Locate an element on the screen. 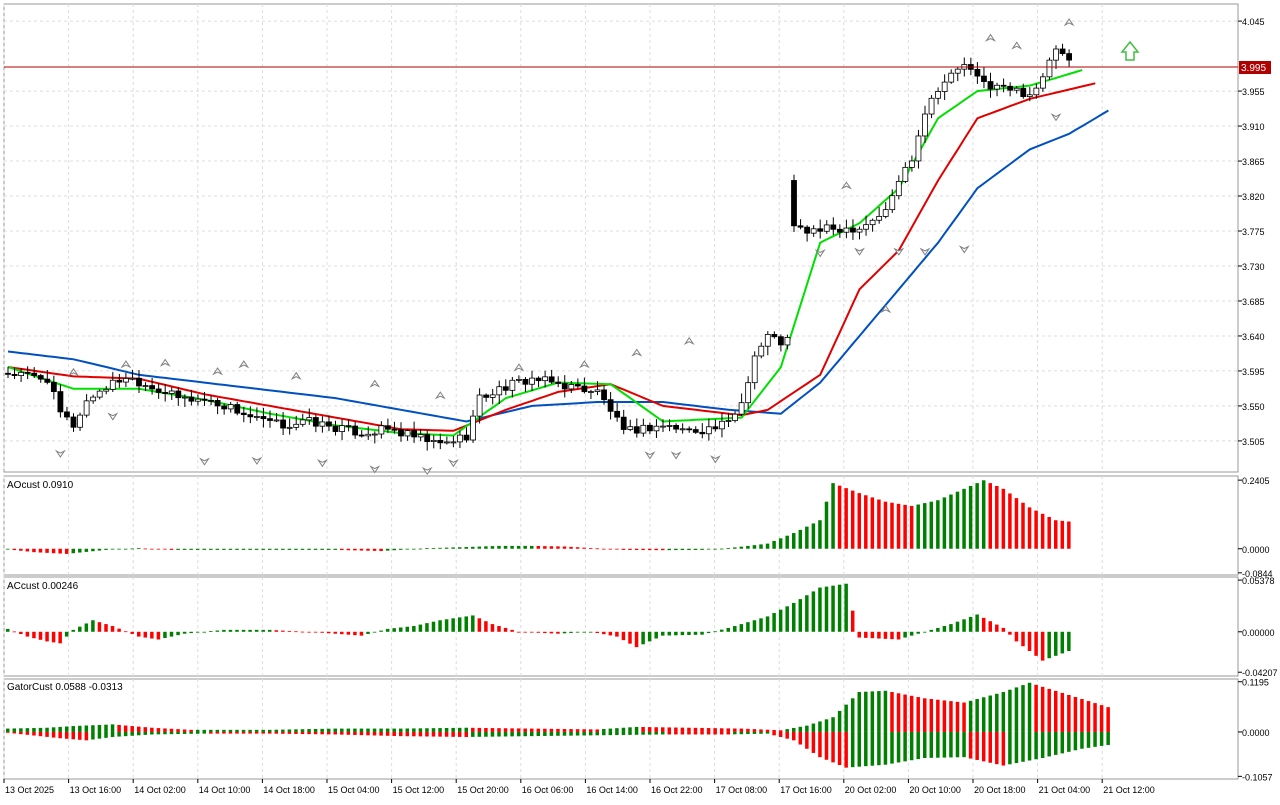 The height and width of the screenshot is (805, 1280). current-price-tag: 3.995 is located at coordinates (1255, 67).